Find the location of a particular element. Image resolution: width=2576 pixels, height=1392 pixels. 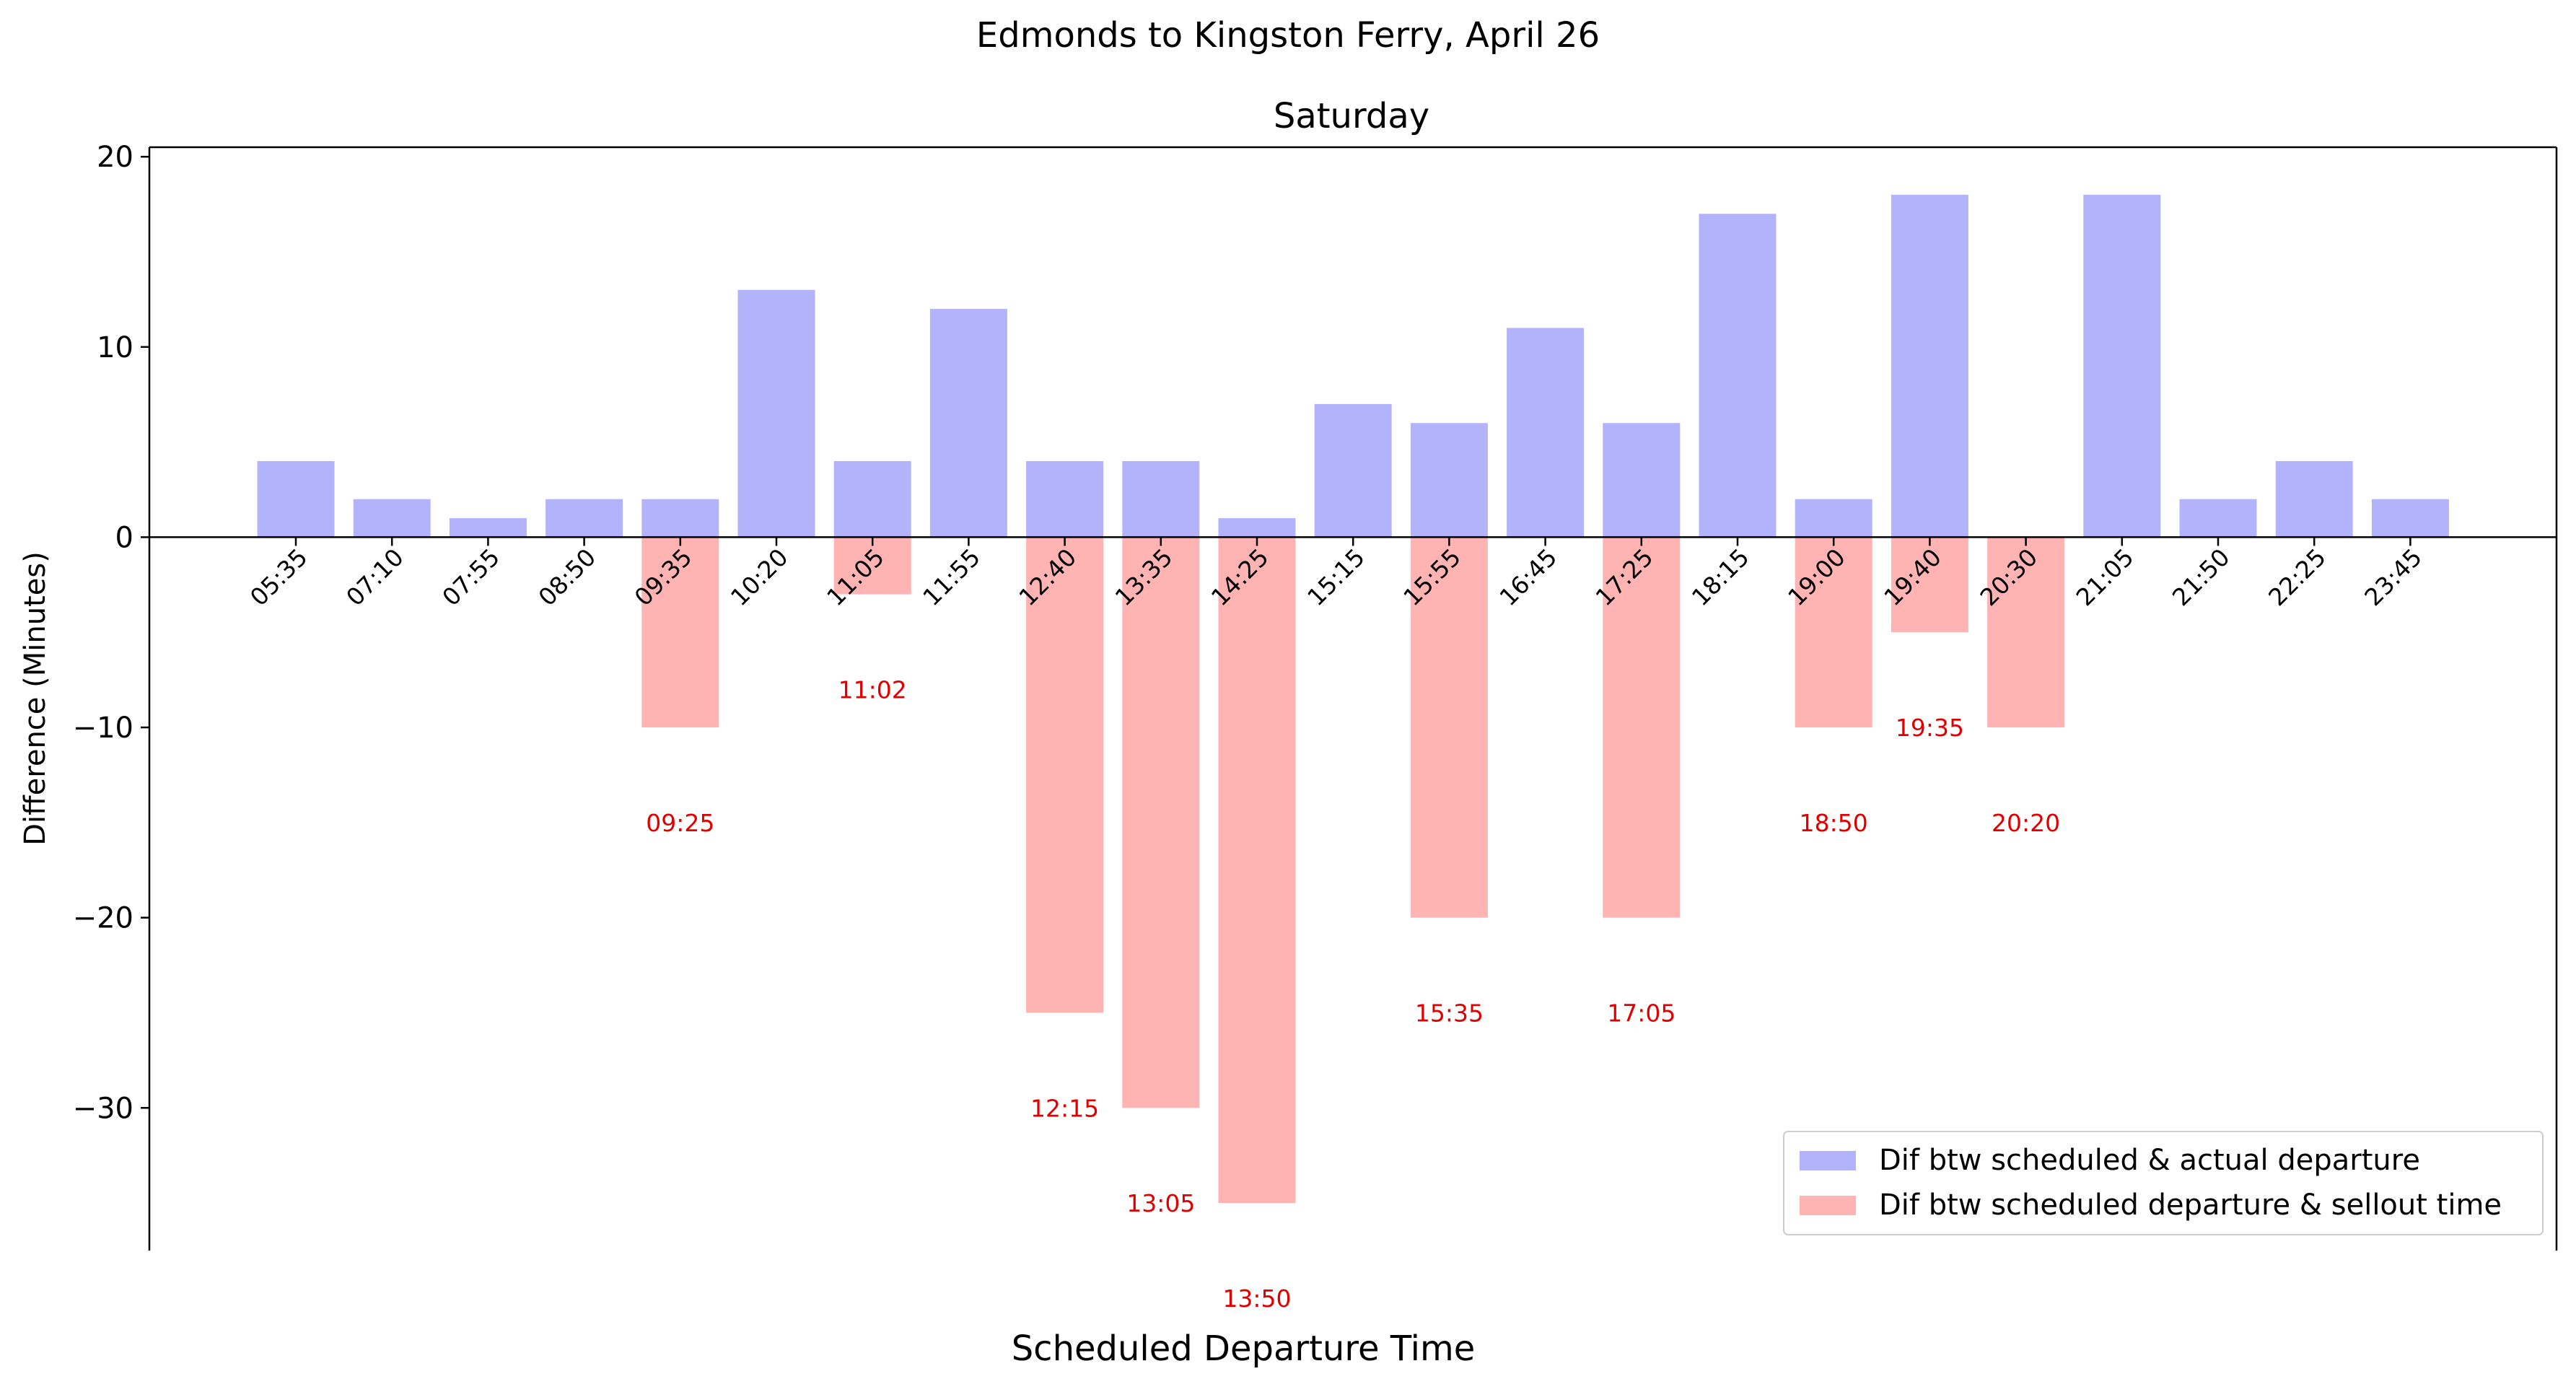

y-axis-label: Difference (Minutes) is located at coordinates (35, 698).